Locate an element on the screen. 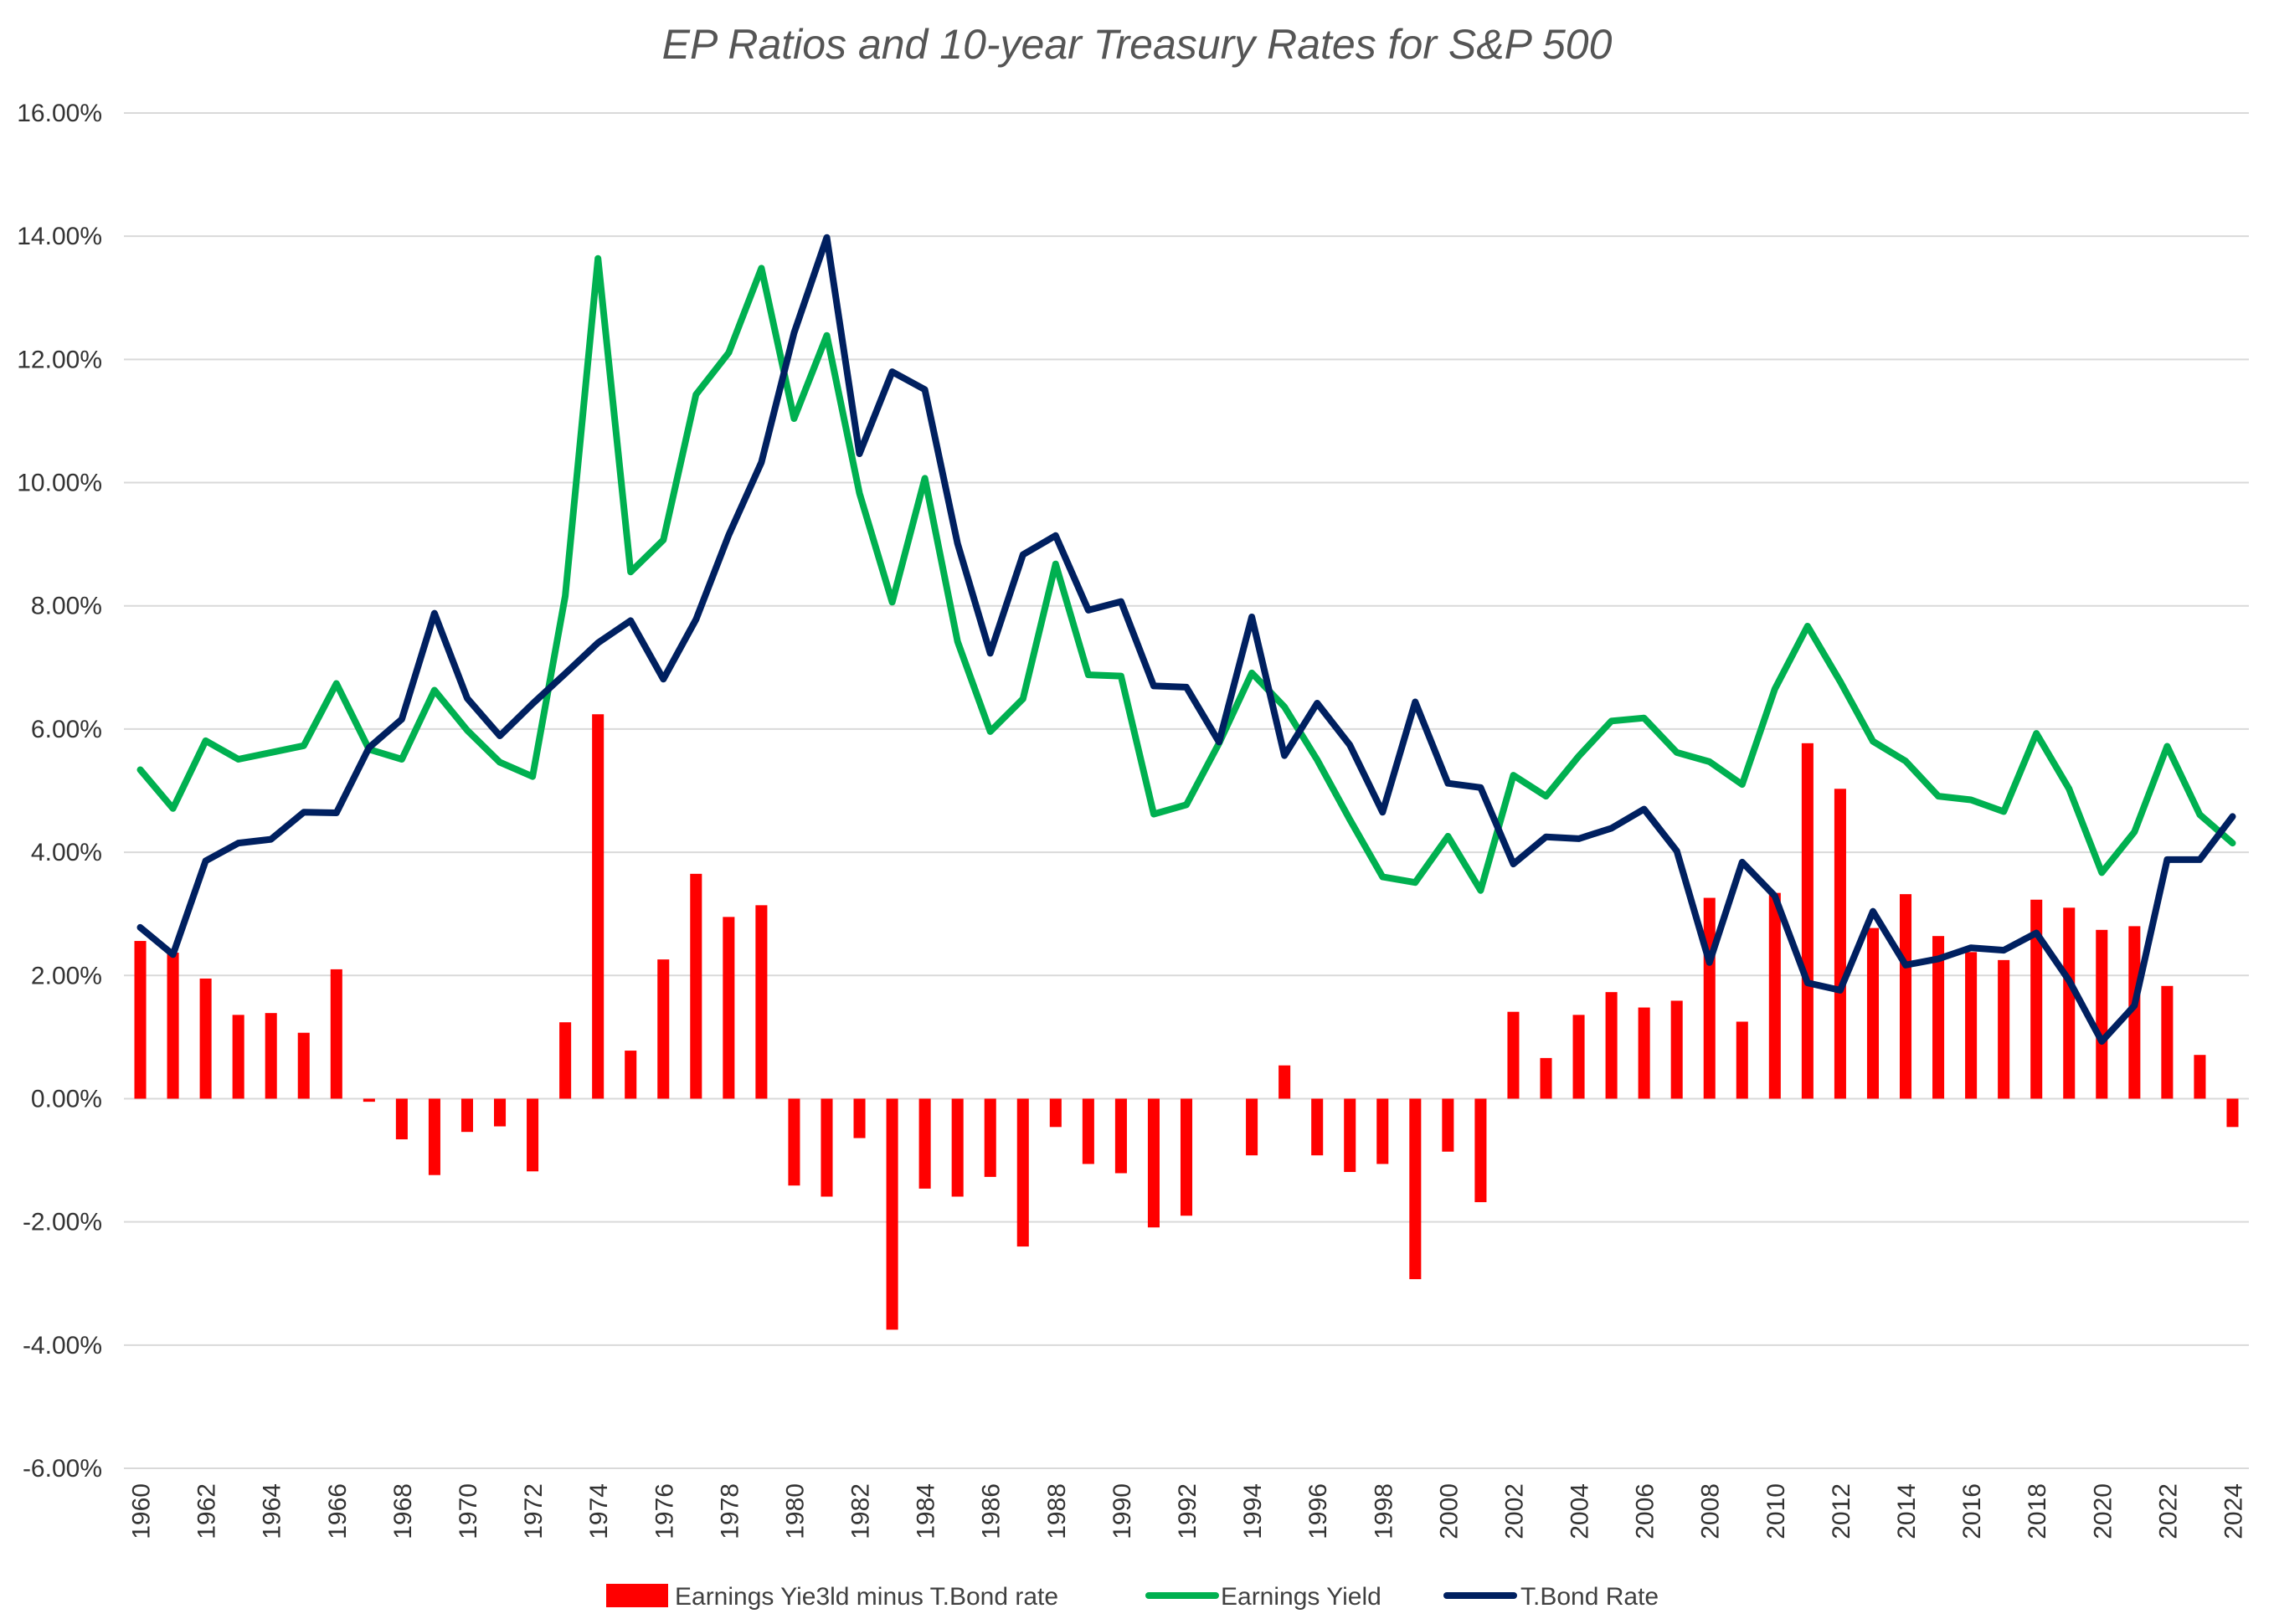  x-tick-label: 1996 is located at coordinates (1318, 1511).